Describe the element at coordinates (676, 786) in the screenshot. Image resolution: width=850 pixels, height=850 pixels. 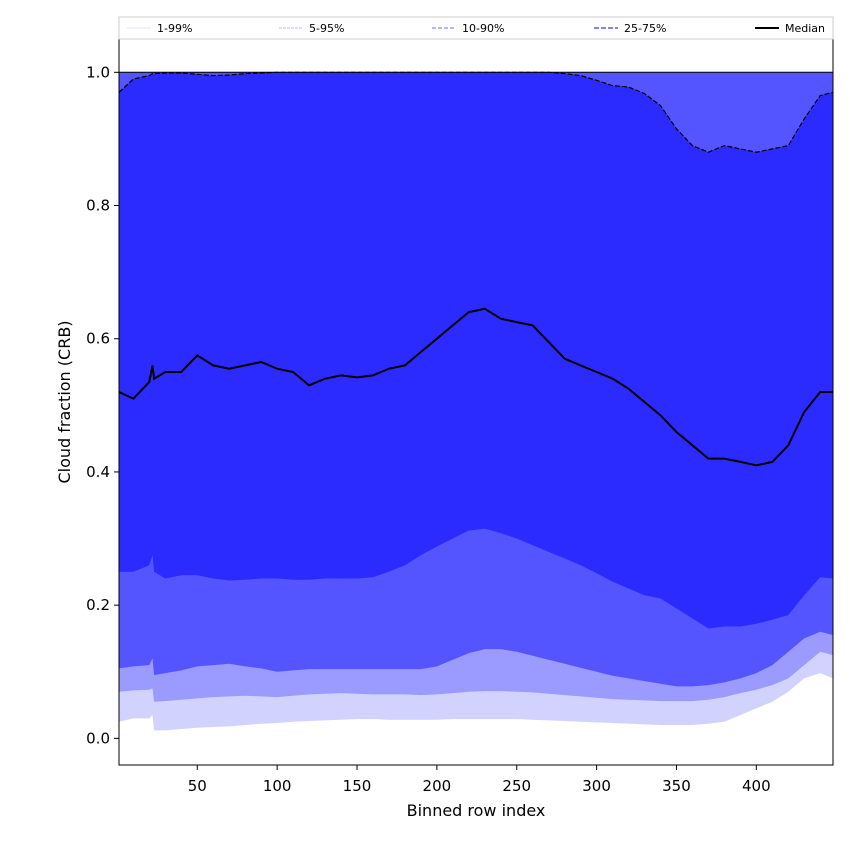
I see `x-tick-label: 350` at that location.